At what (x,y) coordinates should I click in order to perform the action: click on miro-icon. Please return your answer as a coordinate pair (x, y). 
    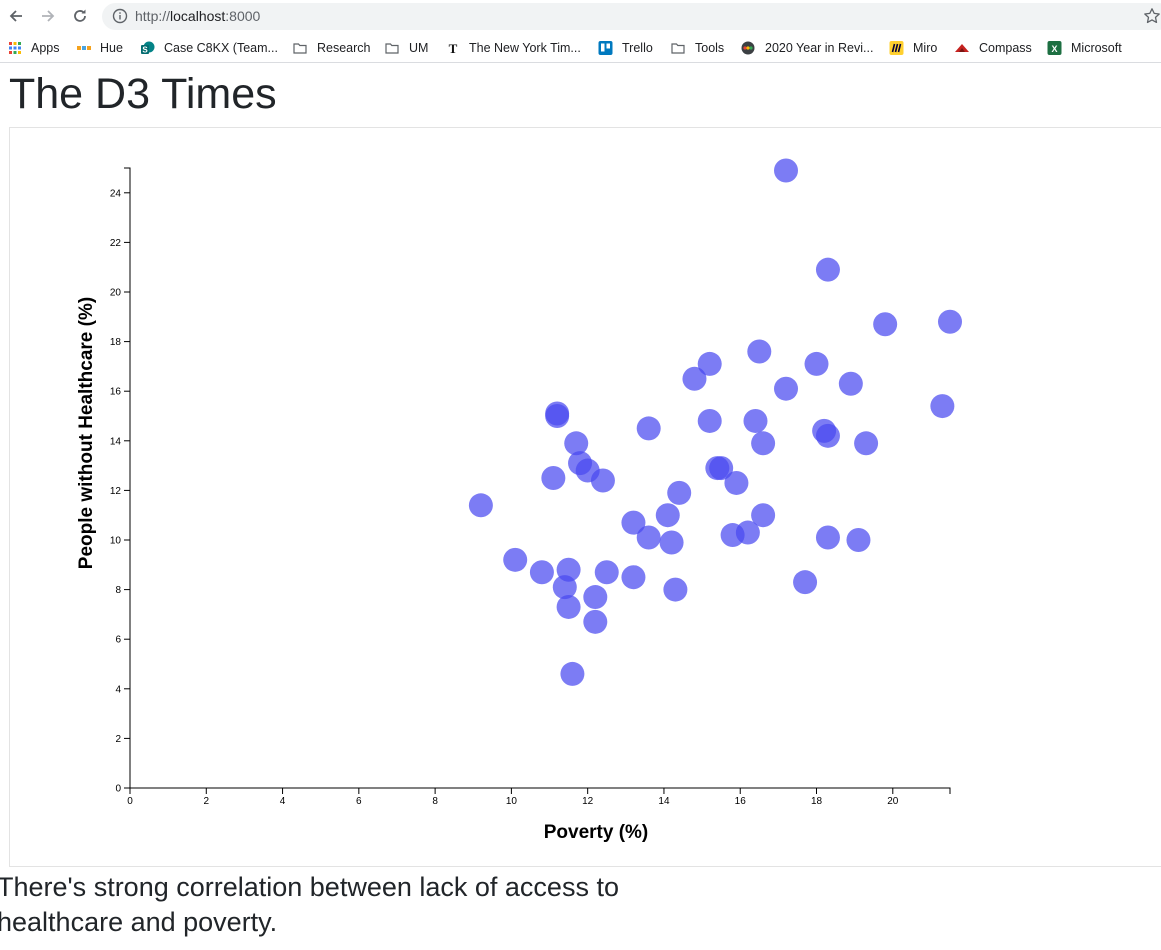
    Looking at the image, I should click on (896, 48).